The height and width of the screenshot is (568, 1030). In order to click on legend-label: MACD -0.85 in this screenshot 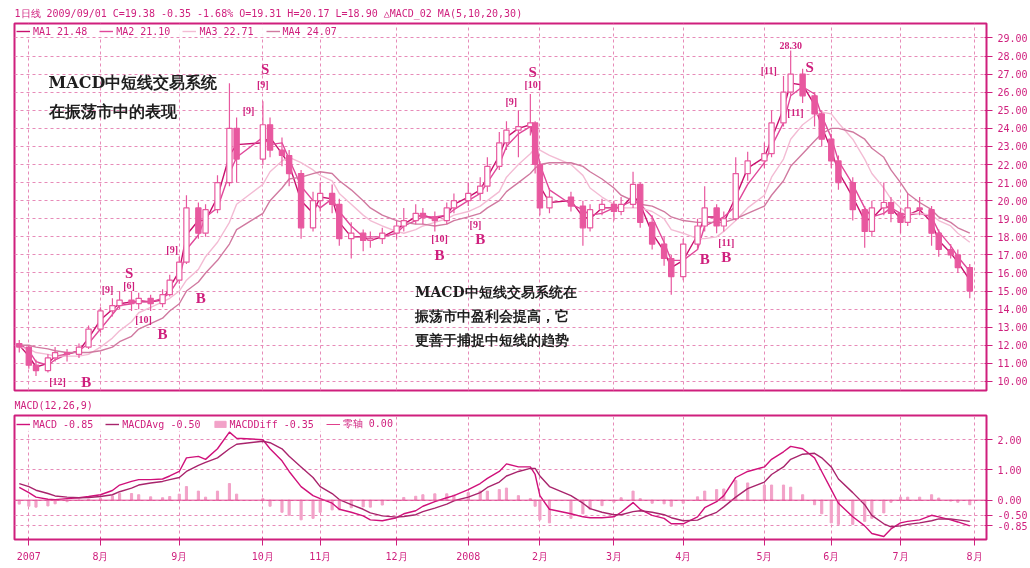, I will do `click(63, 424)`.